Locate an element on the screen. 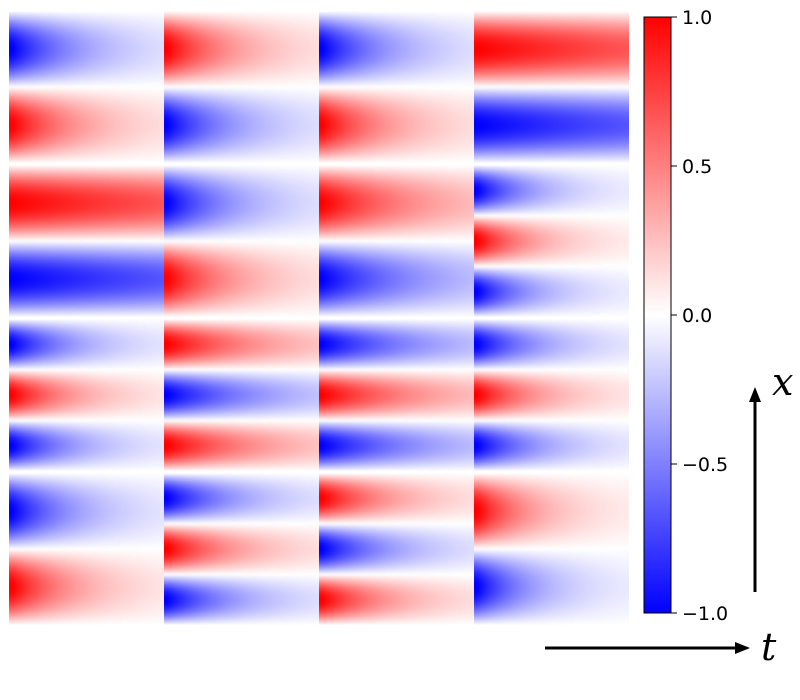 This screenshot has height=700, width=800. heatmap-panel-r1-c2 is located at coordinates (241, 87).